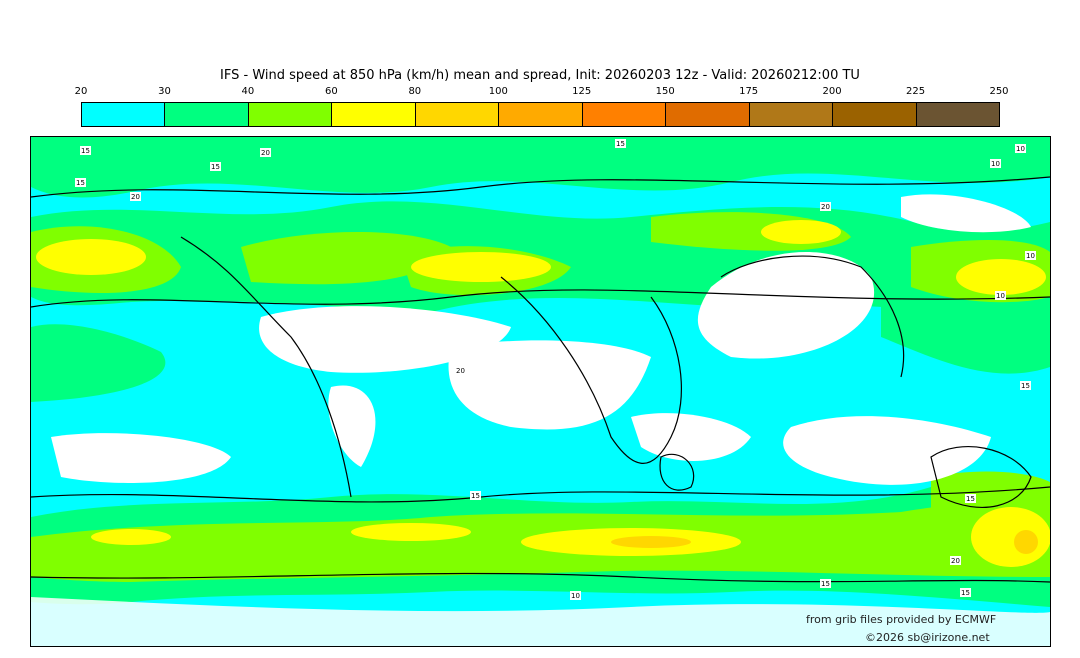 The height and width of the screenshot is (658, 1080). Describe the element at coordinates (749, 91) in the screenshot. I see `colorbar-tick-label: 175` at that location.